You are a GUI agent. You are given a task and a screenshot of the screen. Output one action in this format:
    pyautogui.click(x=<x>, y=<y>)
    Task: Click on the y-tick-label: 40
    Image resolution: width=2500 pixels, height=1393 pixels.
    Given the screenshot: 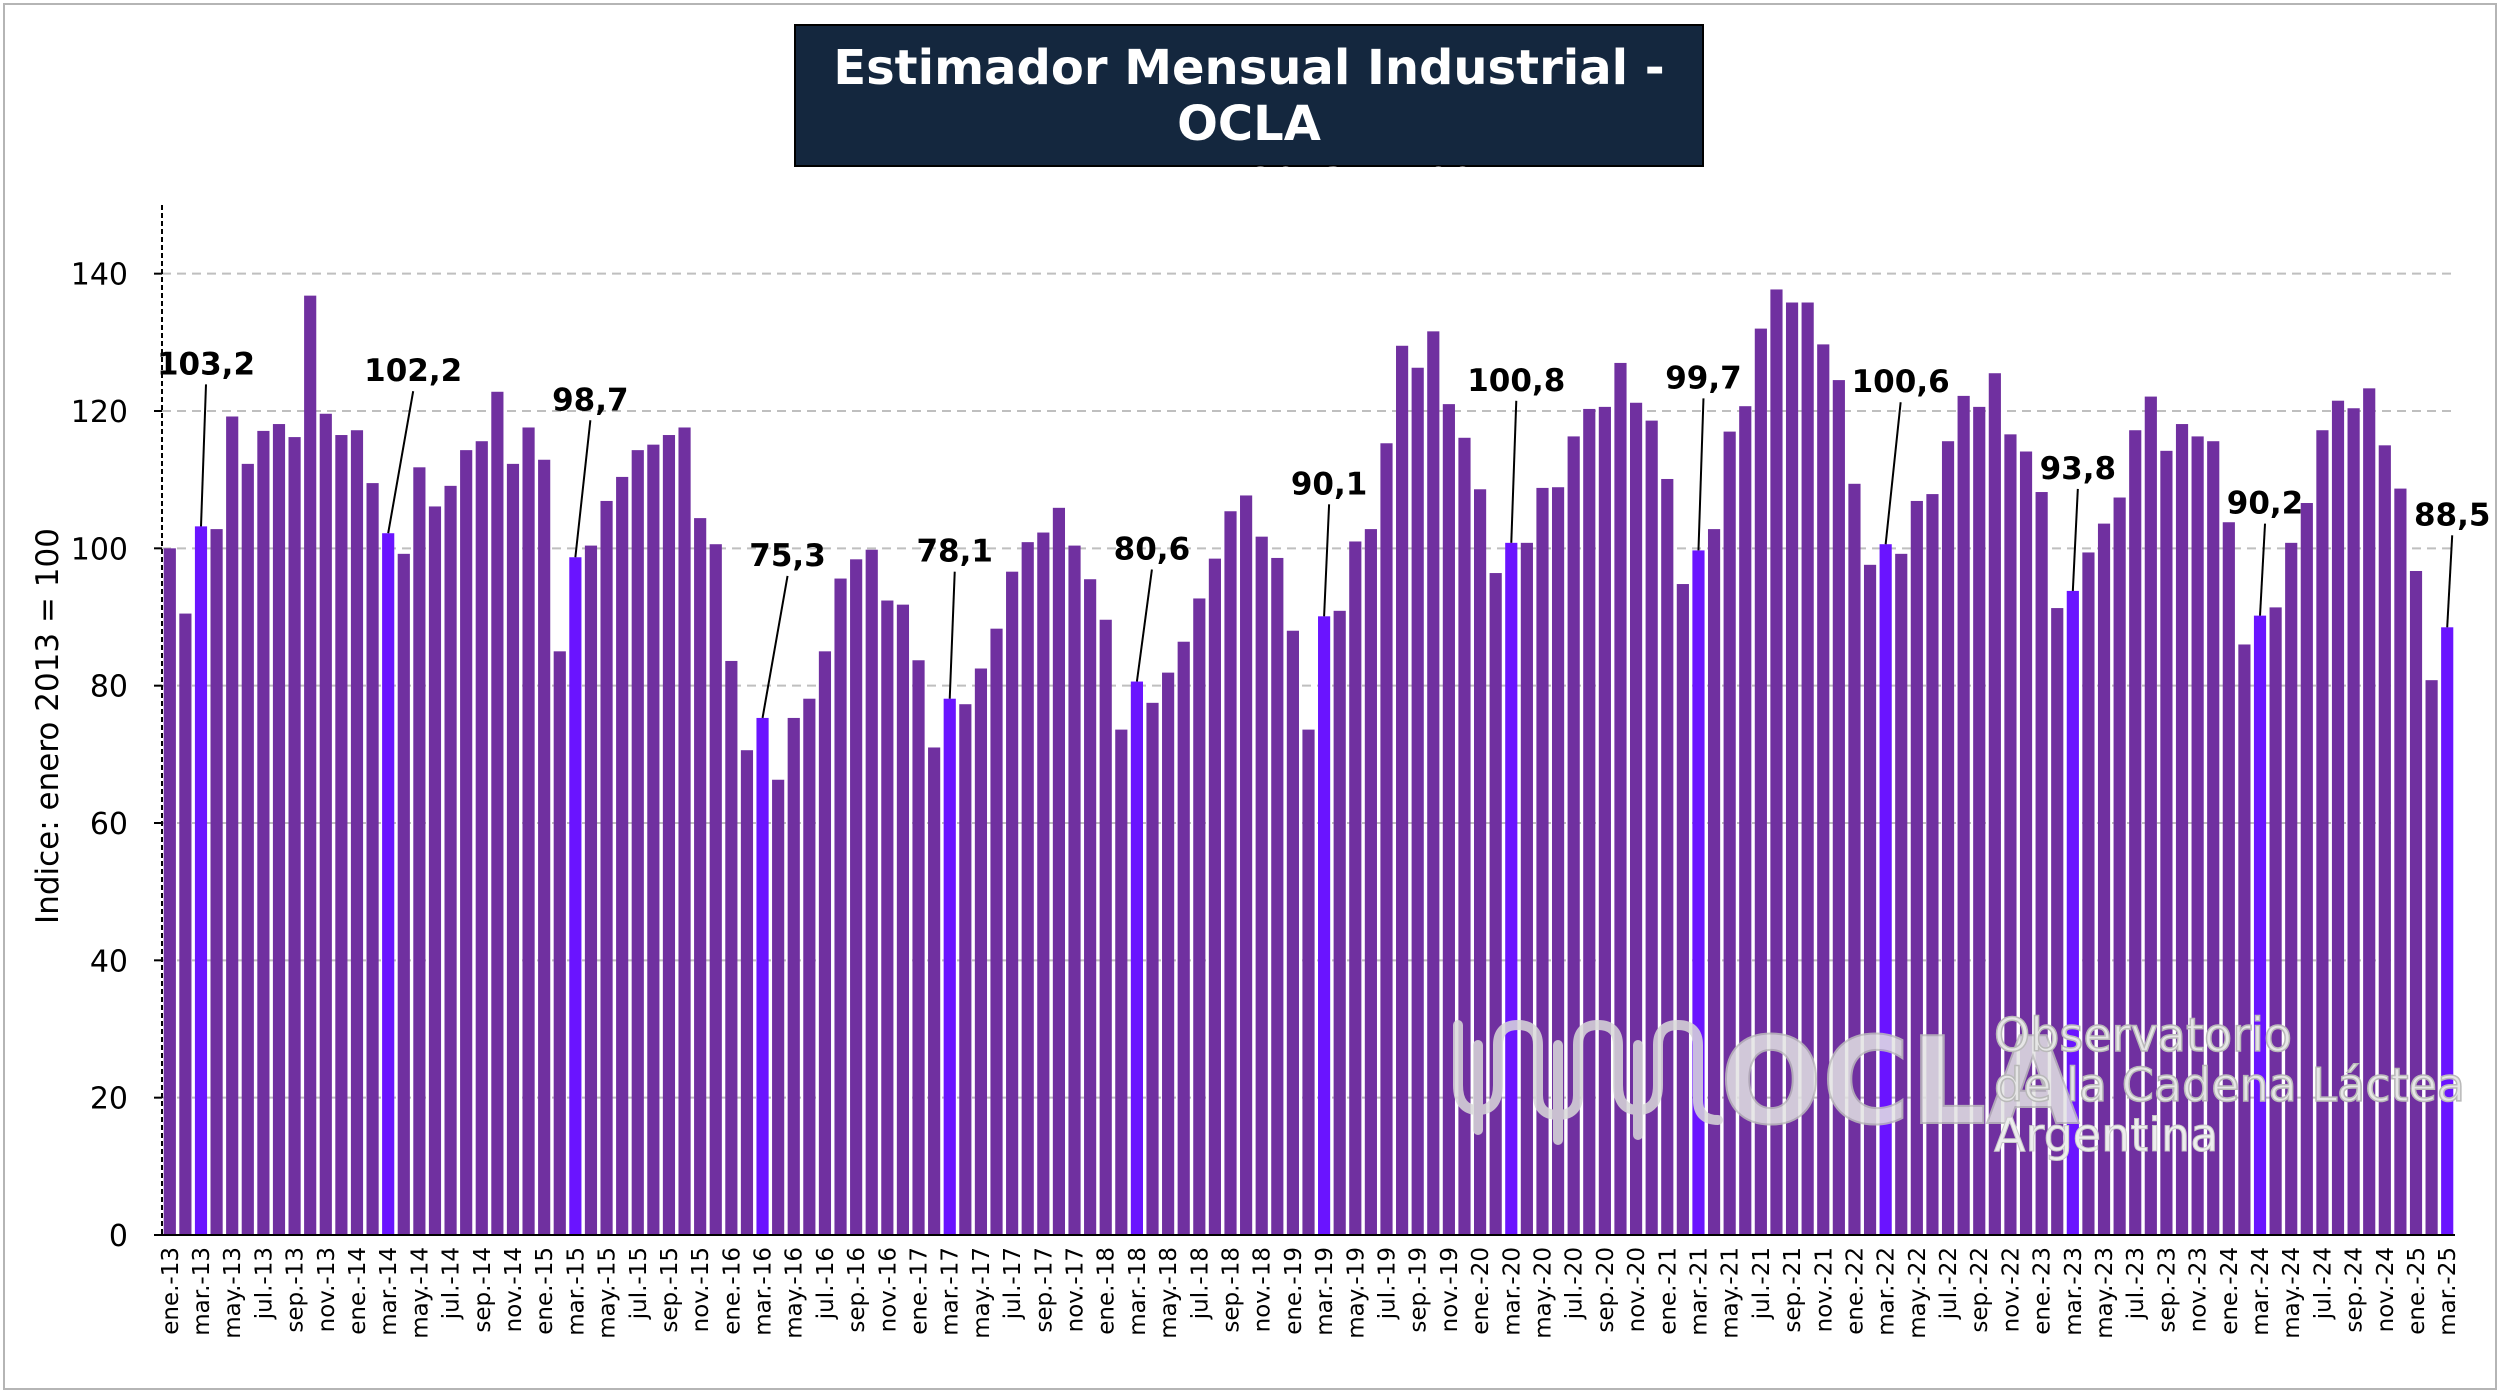 What is the action you would take?
    pyautogui.click(x=109, y=961)
    